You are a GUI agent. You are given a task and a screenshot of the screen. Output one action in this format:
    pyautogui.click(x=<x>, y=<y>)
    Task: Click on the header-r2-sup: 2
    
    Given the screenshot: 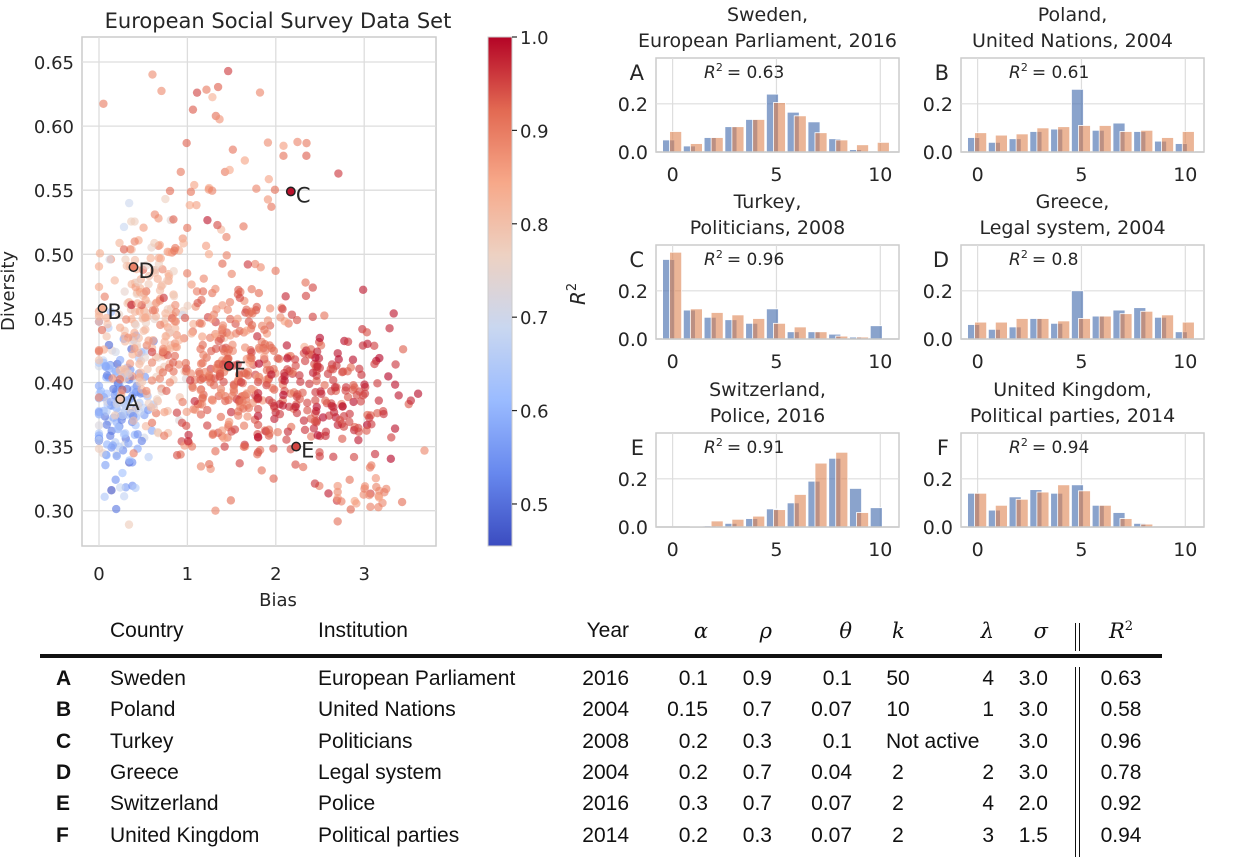 What is the action you would take?
    pyautogui.click(x=1129, y=626)
    